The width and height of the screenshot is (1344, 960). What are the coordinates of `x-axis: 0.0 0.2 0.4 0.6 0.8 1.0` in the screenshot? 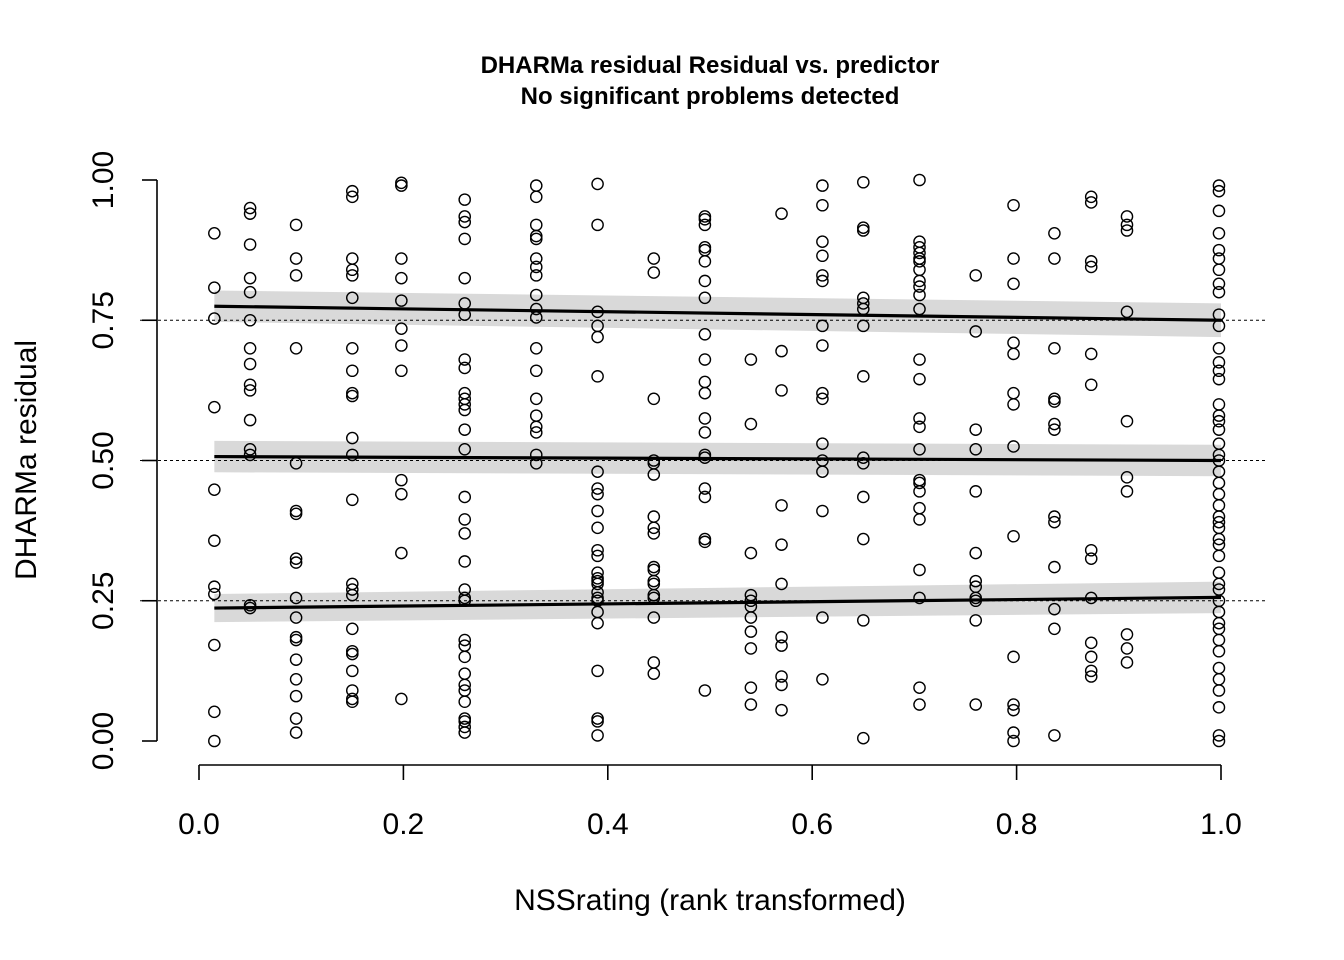 It's located at (710, 802).